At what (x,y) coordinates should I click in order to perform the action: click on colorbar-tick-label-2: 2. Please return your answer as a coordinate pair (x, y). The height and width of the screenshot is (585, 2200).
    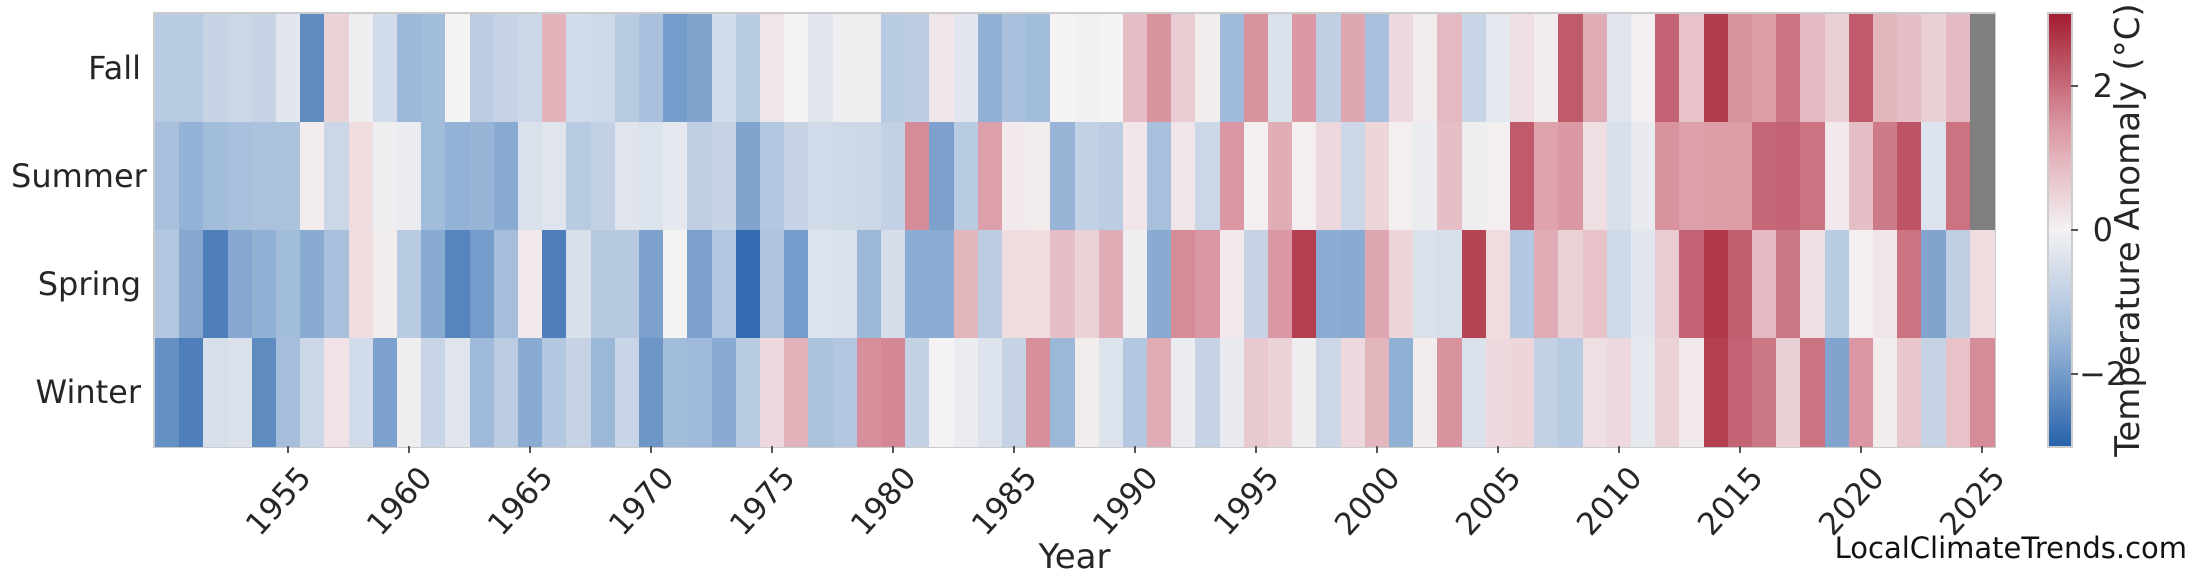
    Looking at the image, I should click on (2102, 86).